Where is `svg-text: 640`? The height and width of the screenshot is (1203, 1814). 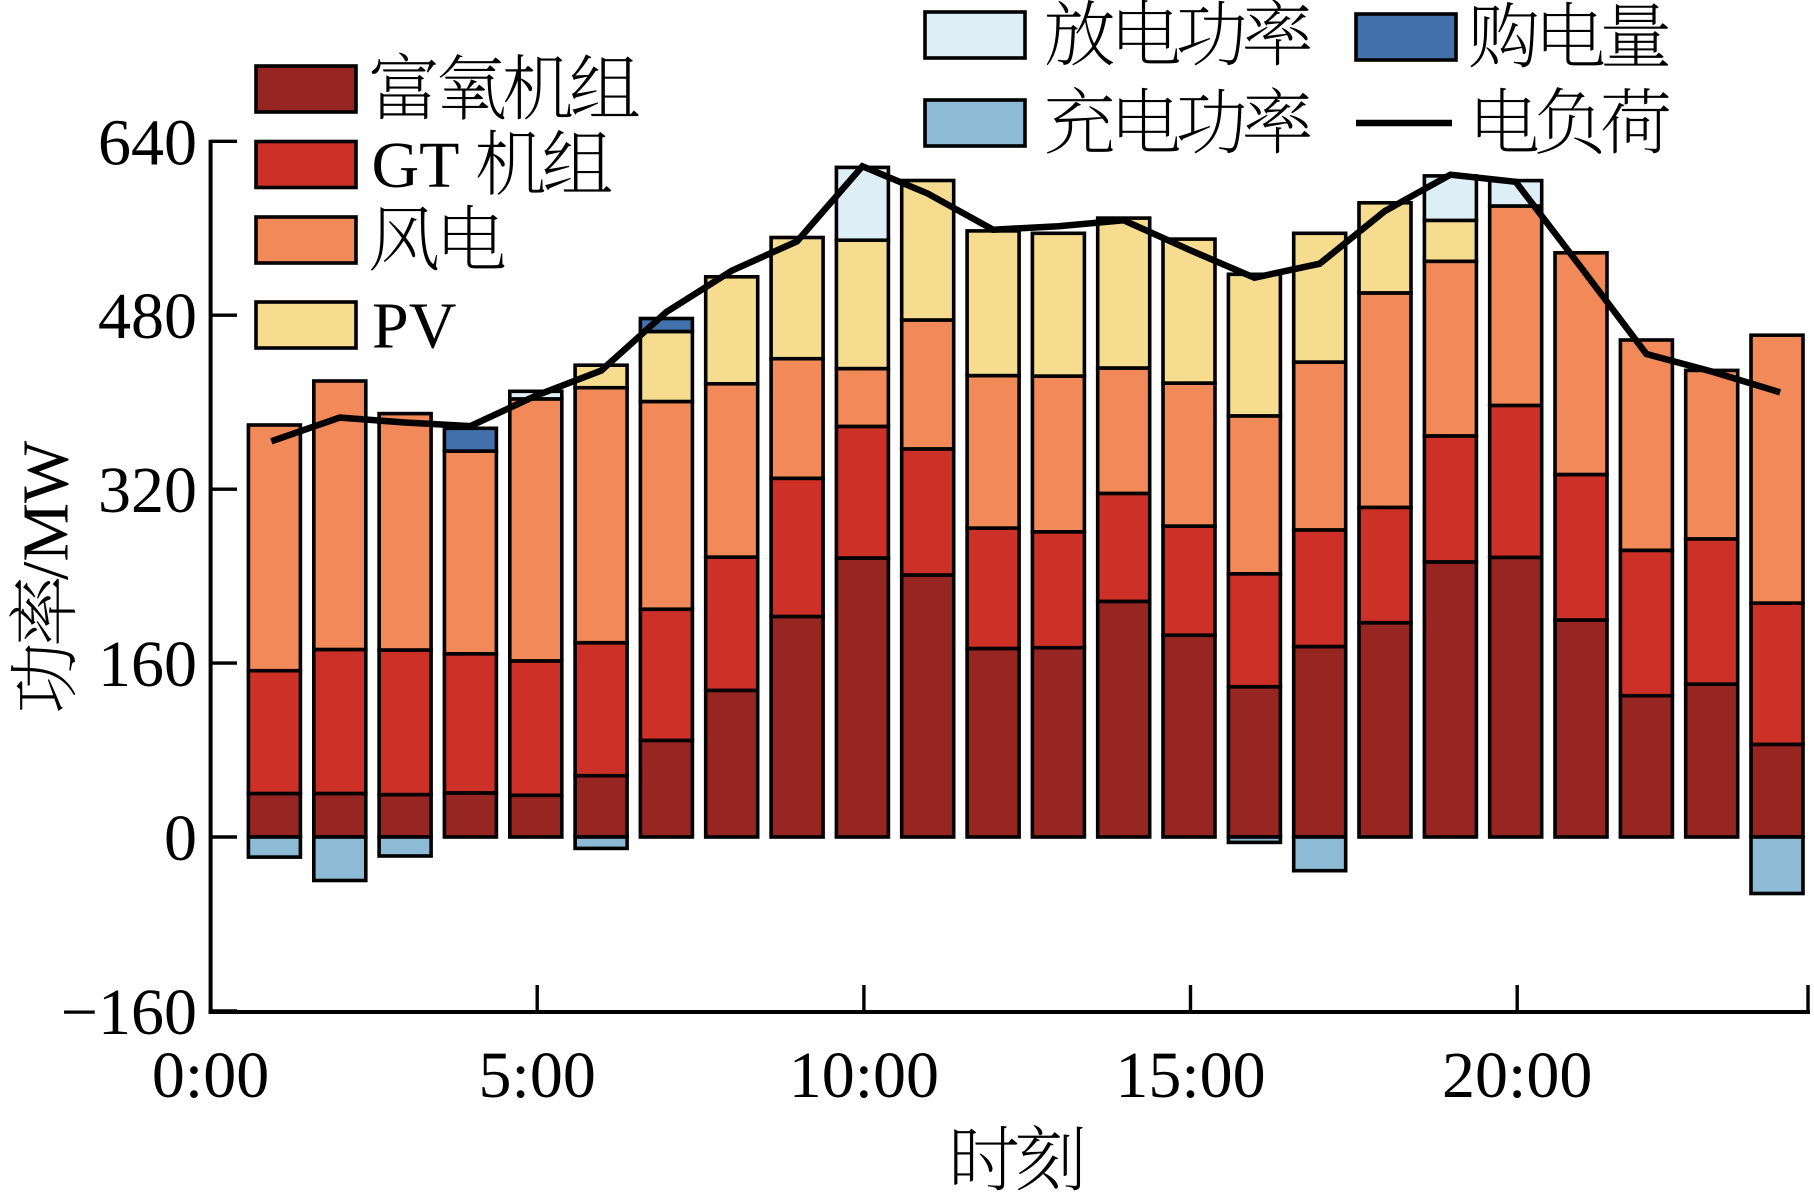
svg-text: 640 is located at coordinates (147, 142).